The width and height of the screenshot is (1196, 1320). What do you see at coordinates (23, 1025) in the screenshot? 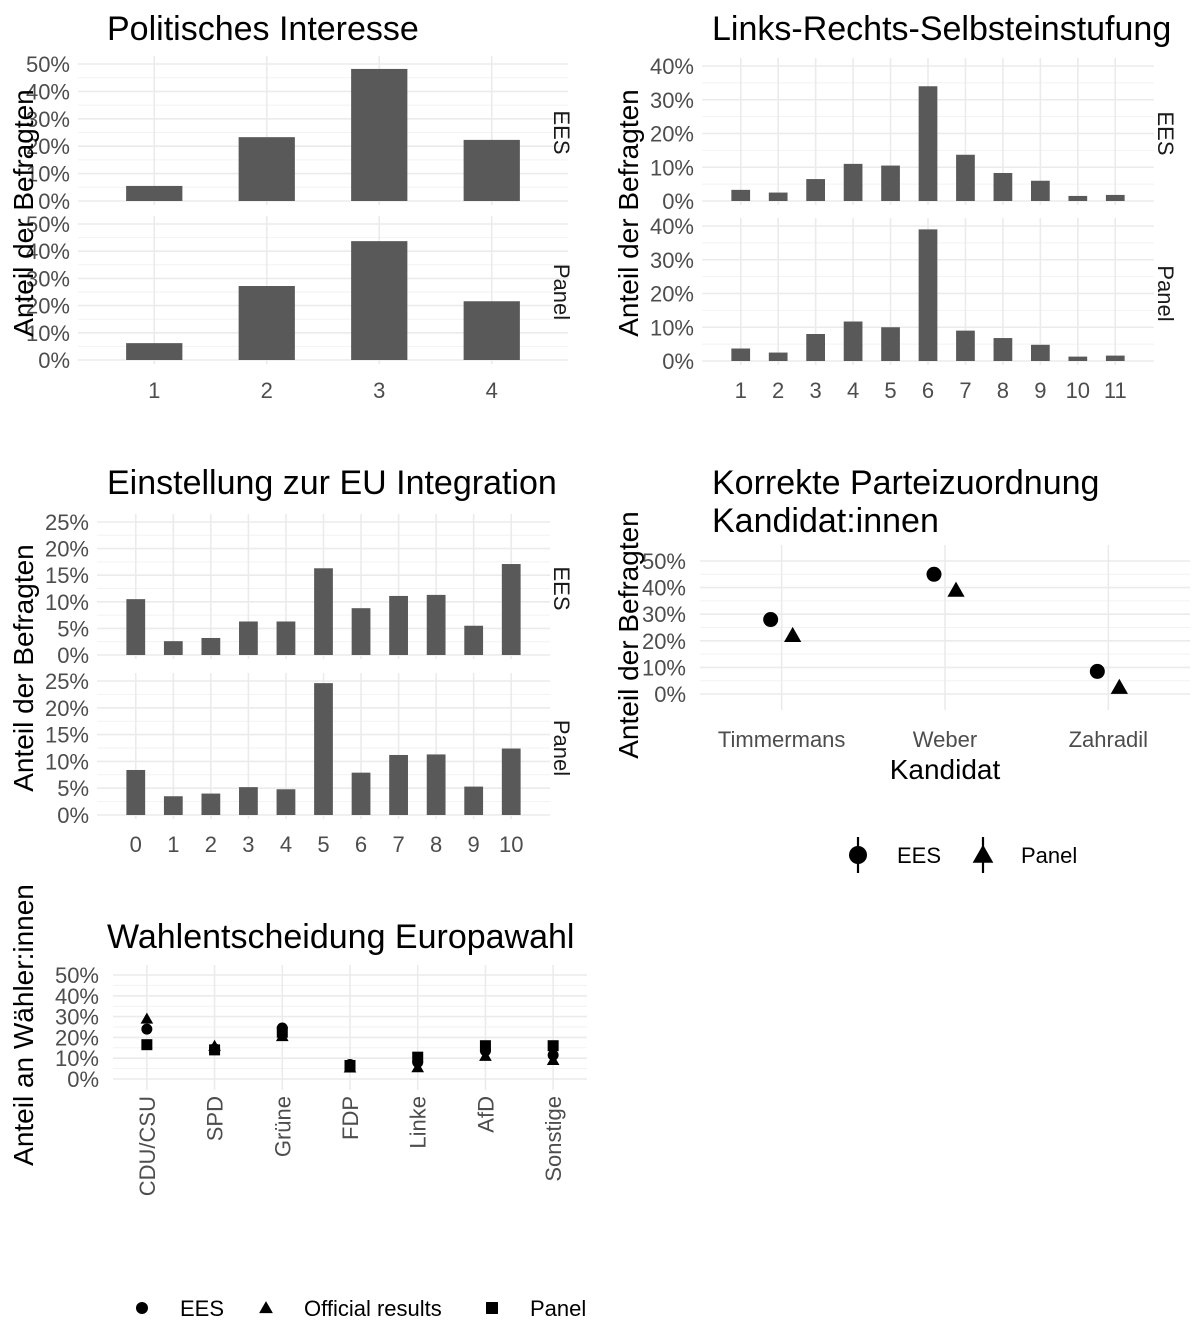
I see `y-axis-label: Anteil an Wähler:innen` at bounding box center [23, 1025].